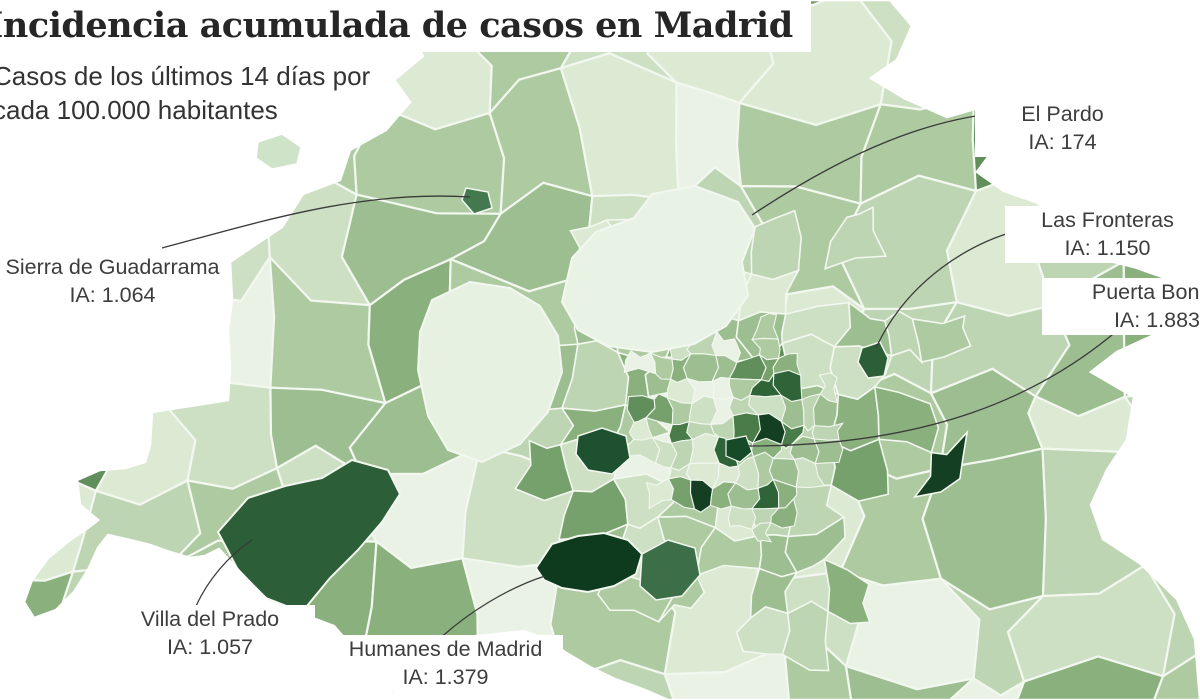 The height and width of the screenshot is (700, 1200). What do you see at coordinates (603, 451) in the screenshot?
I see `region-leganes-dark` at bounding box center [603, 451].